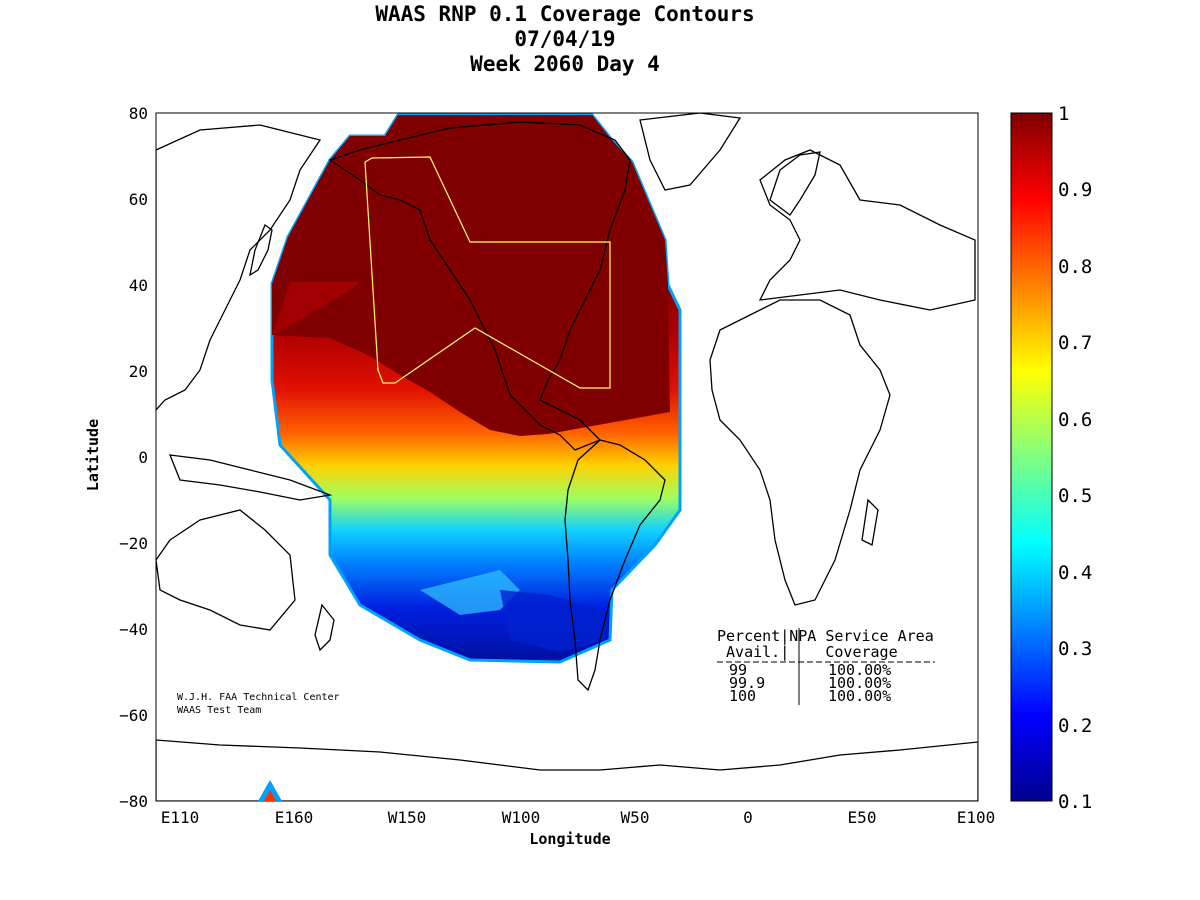  Describe the element at coordinates (742, 696) in the screenshot. I see `table-avail-2: 100` at that location.